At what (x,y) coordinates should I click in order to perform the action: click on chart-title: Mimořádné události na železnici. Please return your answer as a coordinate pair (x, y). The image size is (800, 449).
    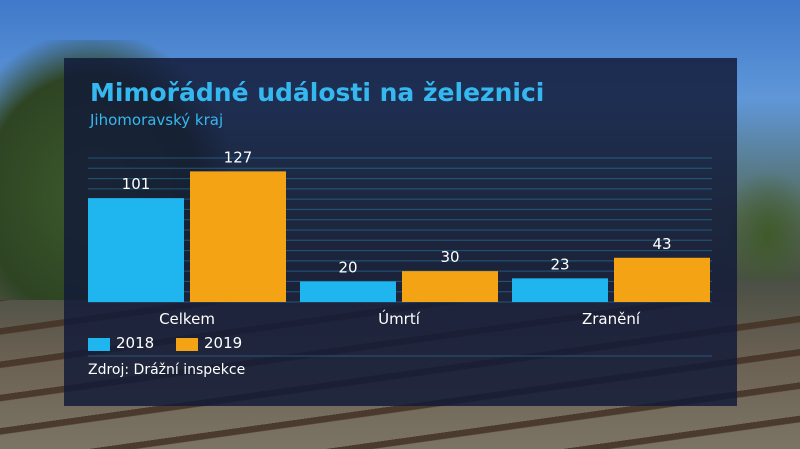
    Looking at the image, I should click on (317, 92).